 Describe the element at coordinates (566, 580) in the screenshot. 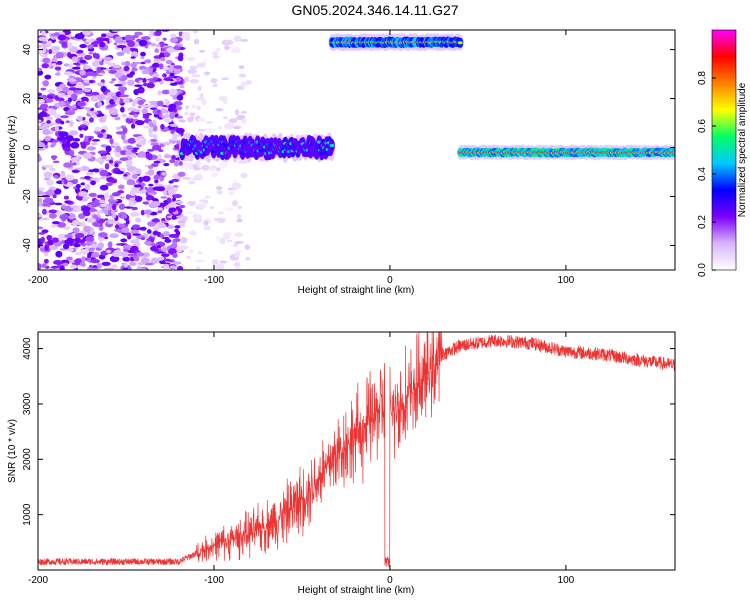

I see `x-tick-label: 100` at that location.